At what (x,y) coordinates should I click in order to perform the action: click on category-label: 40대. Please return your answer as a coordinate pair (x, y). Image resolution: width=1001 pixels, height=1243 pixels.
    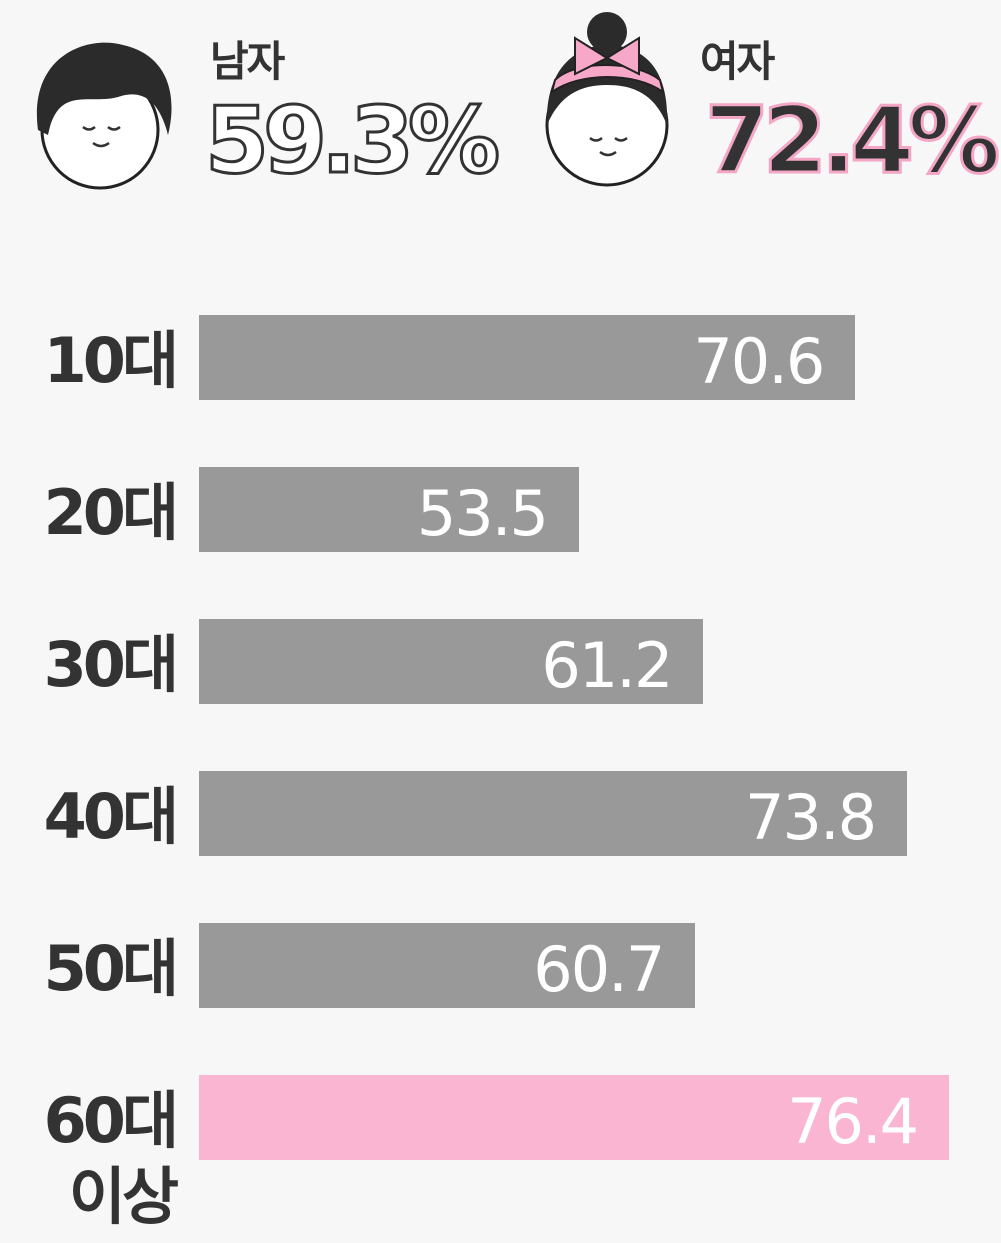
    Looking at the image, I should click on (111, 816).